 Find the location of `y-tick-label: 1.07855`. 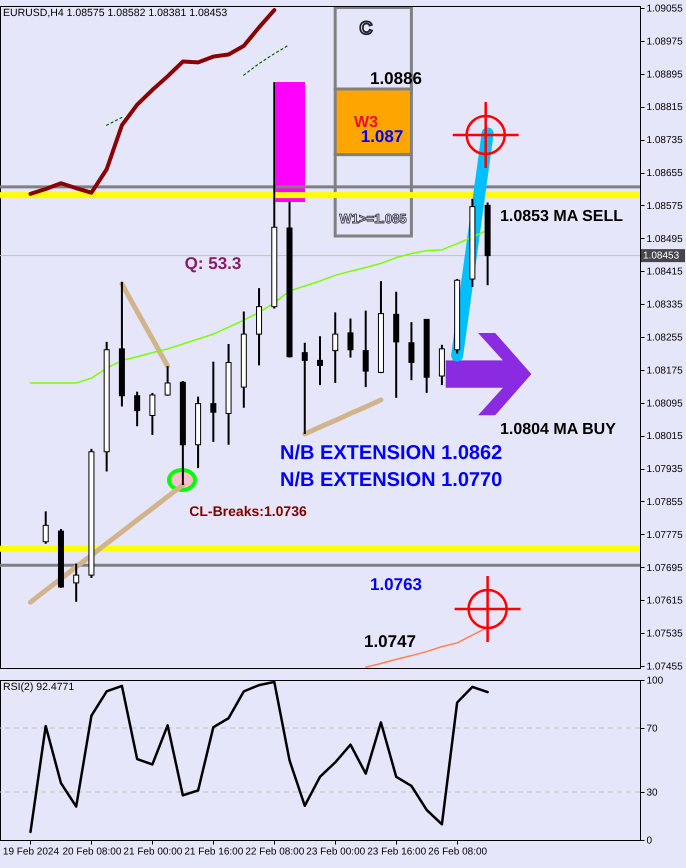

y-tick-label: 1.07855 is located at coordinates (665, 502).